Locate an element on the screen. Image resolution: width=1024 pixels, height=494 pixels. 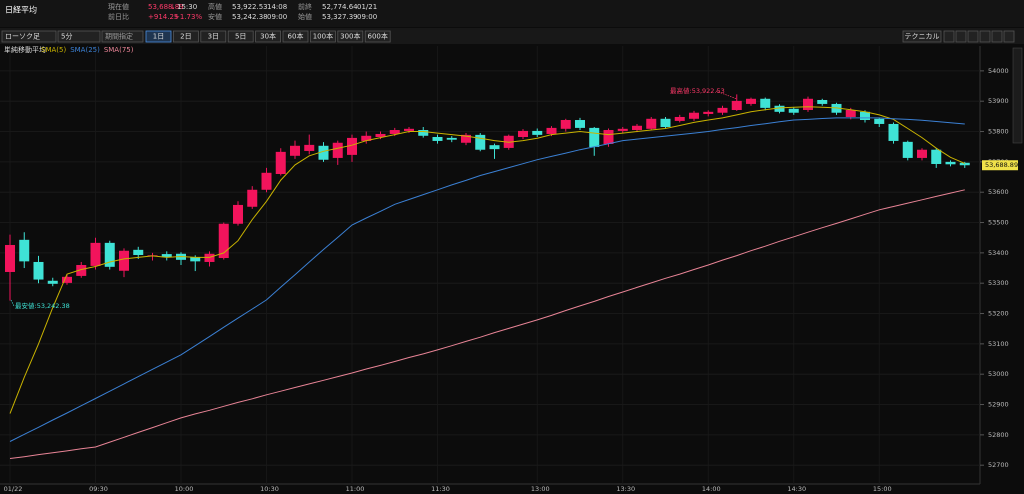
quote-time: 01/21 is located at coordinates (367, 7).